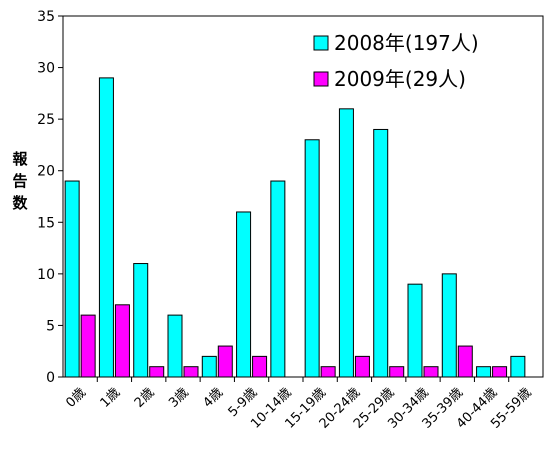 The height and width of the screenshot is (450, 545). I want to click on x-tick-label: 3歳, so click(179, 398).